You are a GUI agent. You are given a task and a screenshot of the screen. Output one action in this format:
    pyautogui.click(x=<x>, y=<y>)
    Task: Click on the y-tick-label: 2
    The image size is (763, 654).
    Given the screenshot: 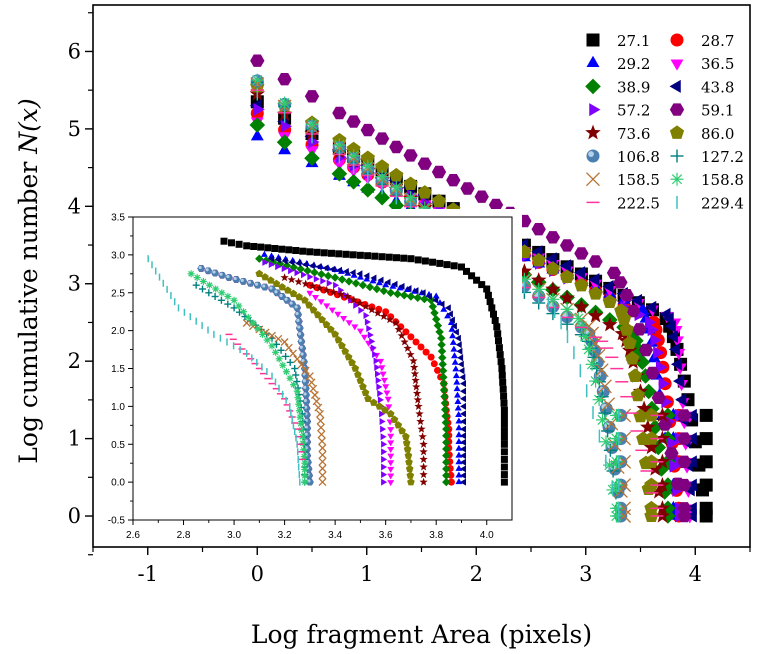 What is the action you would take?
    pyautogui.click(x=74, y=361)
    